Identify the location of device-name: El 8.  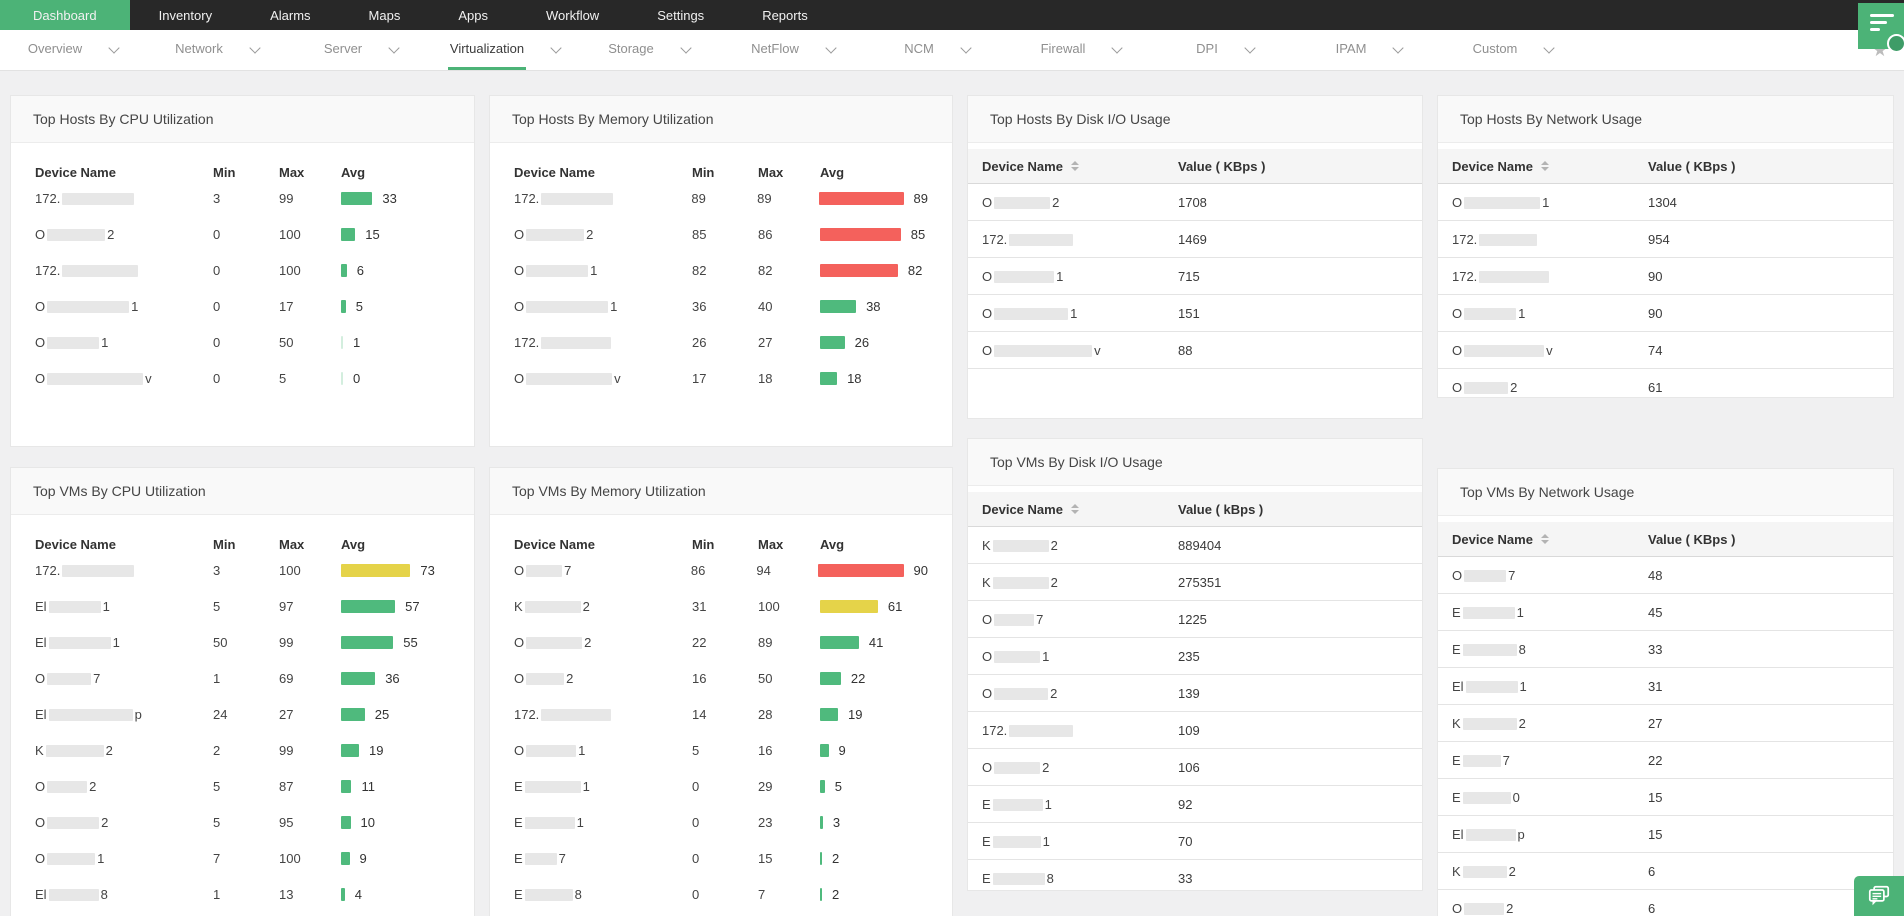
(124, 894).